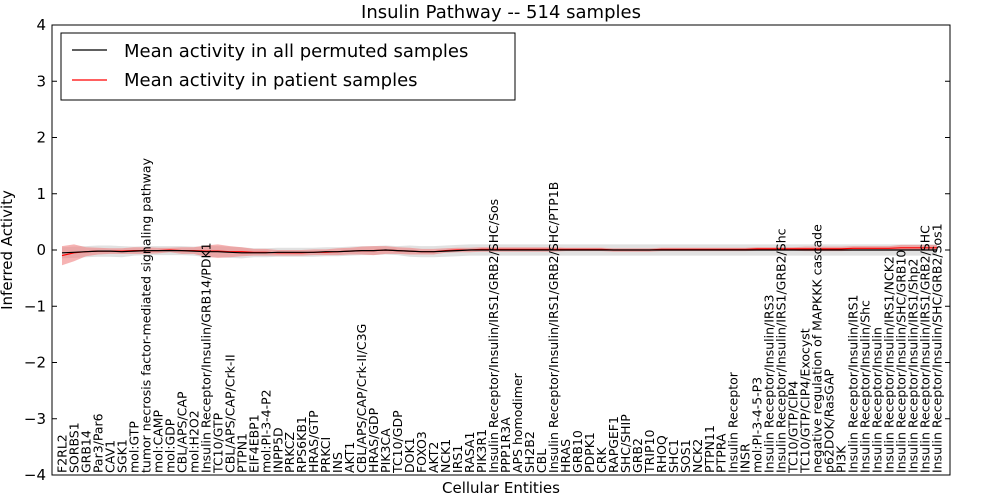  Describe the element at coordinates (265, 431) in the screenshot. I see `entity-label: mol:PI-3-4-P2` at that location.